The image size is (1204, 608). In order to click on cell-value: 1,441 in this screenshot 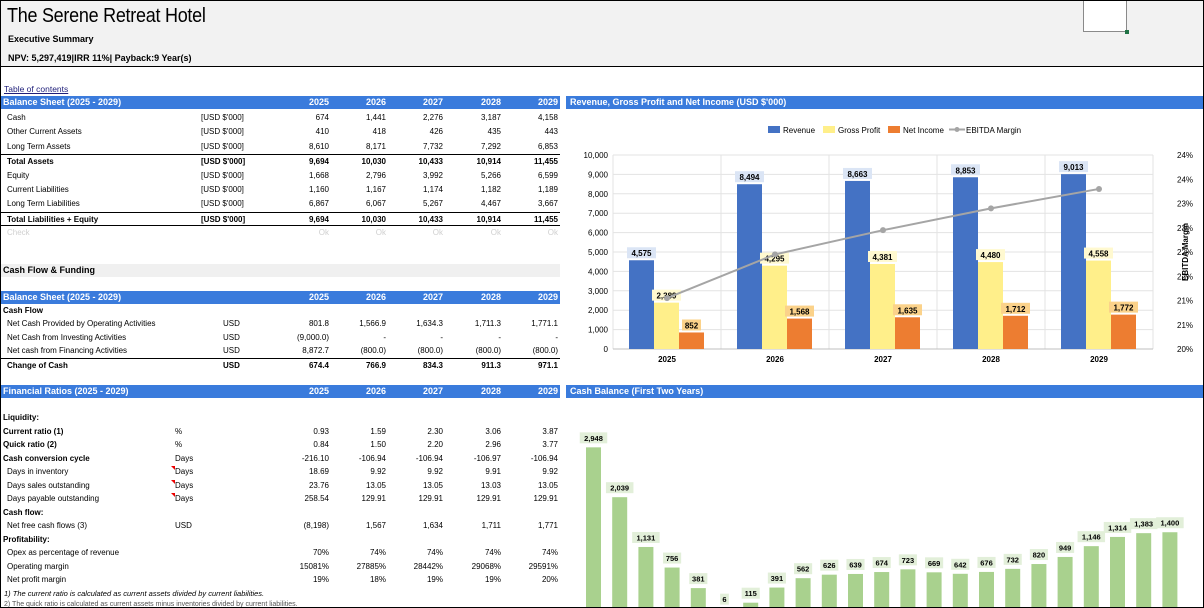, I will do `click(375, 117)`.